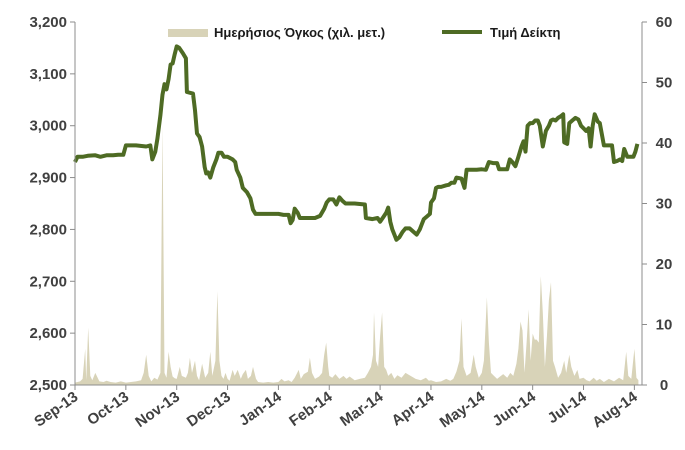 This screenshot has width=685, height=450. Describe the element at coordinates (568, 407) in the screenshot. I see `x-tick-label: Jul-14` at that location.